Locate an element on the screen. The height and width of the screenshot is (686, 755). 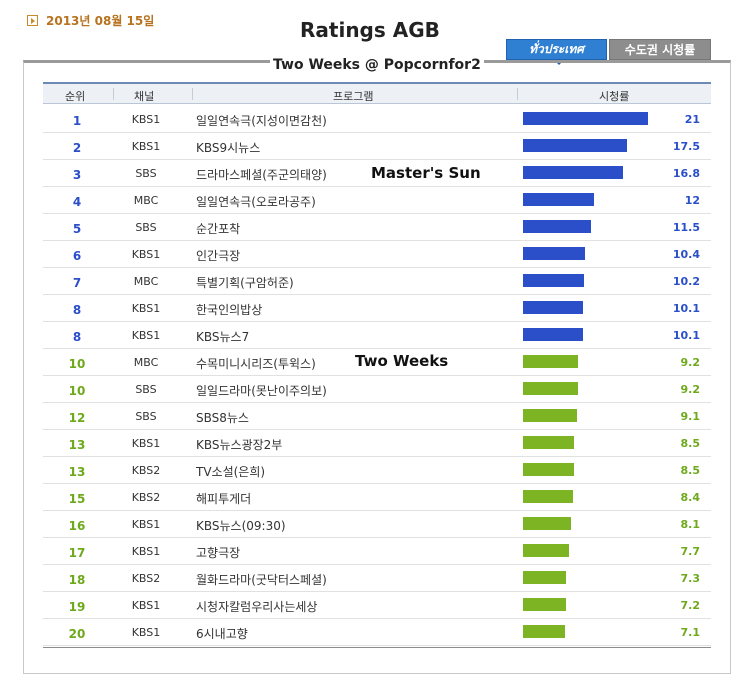
program-label: 순간포착 is located at coordinates (218, 229).